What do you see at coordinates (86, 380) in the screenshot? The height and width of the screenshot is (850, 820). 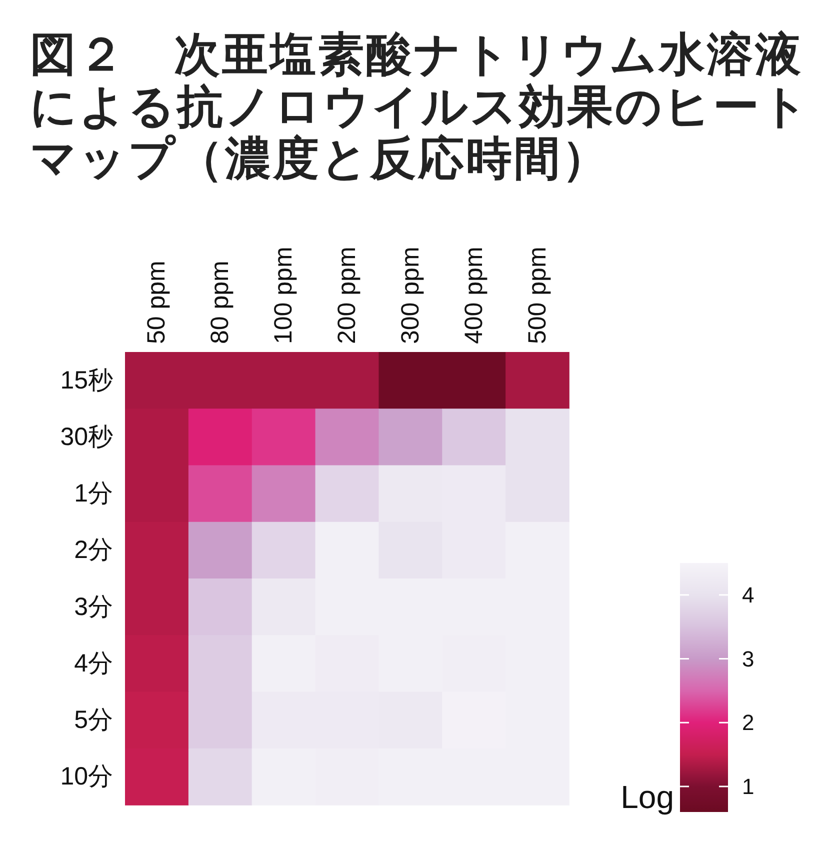 I see `y-tick-label: 15秒` at bounding box center [86, 380].